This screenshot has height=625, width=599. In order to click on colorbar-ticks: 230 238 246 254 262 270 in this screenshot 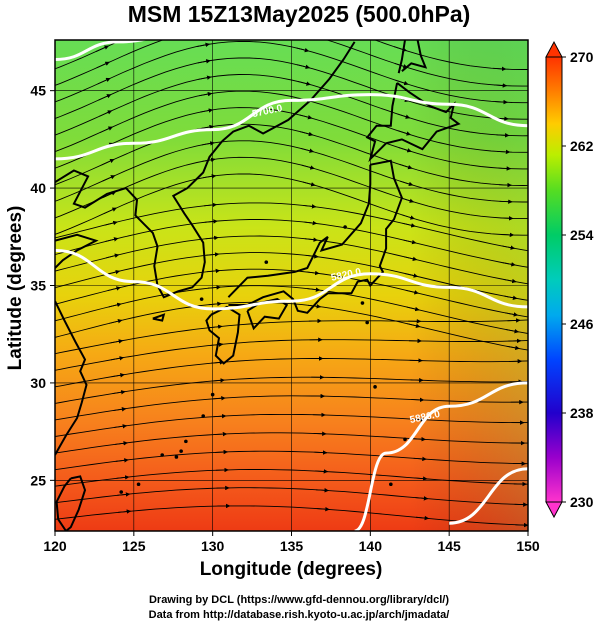, I will do `click(578, 279)`.